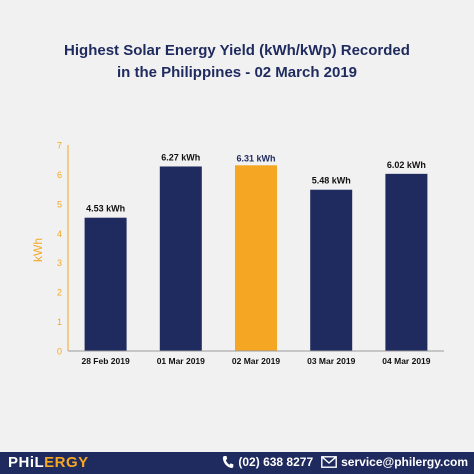  I want to click on email-address: service@philergy.com, so click(404, 462).